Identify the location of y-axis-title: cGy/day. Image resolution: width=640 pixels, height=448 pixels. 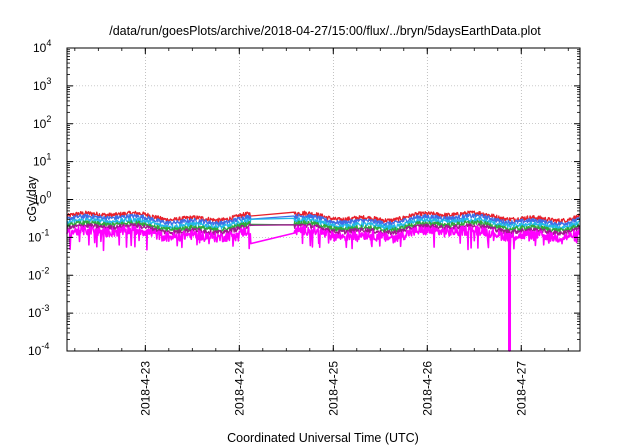
(32, 198).